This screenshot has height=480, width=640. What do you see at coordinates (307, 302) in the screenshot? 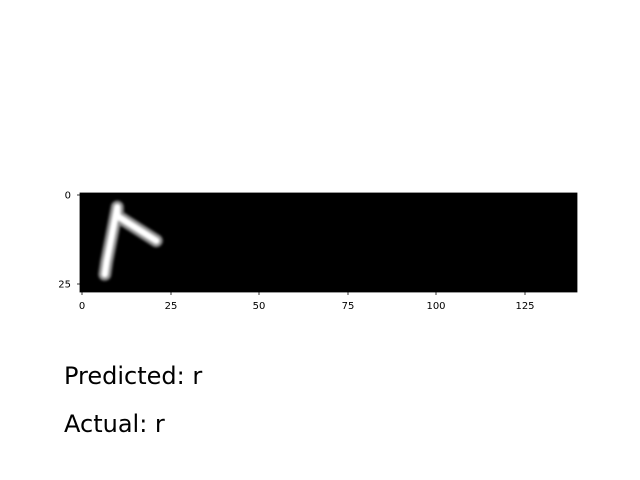
I see `x-axis: 0 25 50 75 100 125` at bounding box center [307, 302].